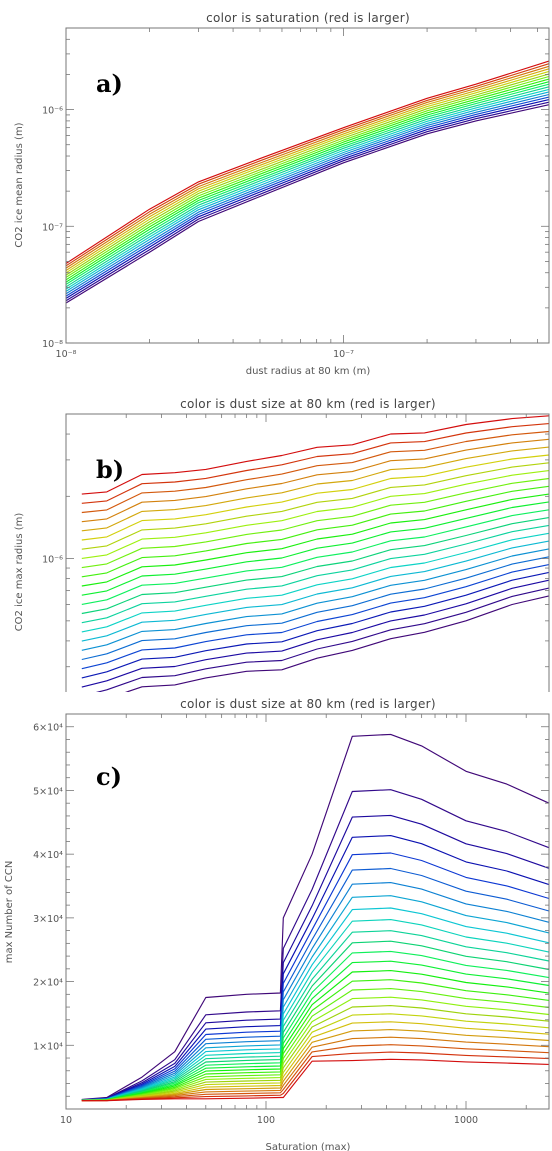 Image resolution: width=552 pixels, height=1151 pixels. I want to click on panel-label: a), so click(109, 83).